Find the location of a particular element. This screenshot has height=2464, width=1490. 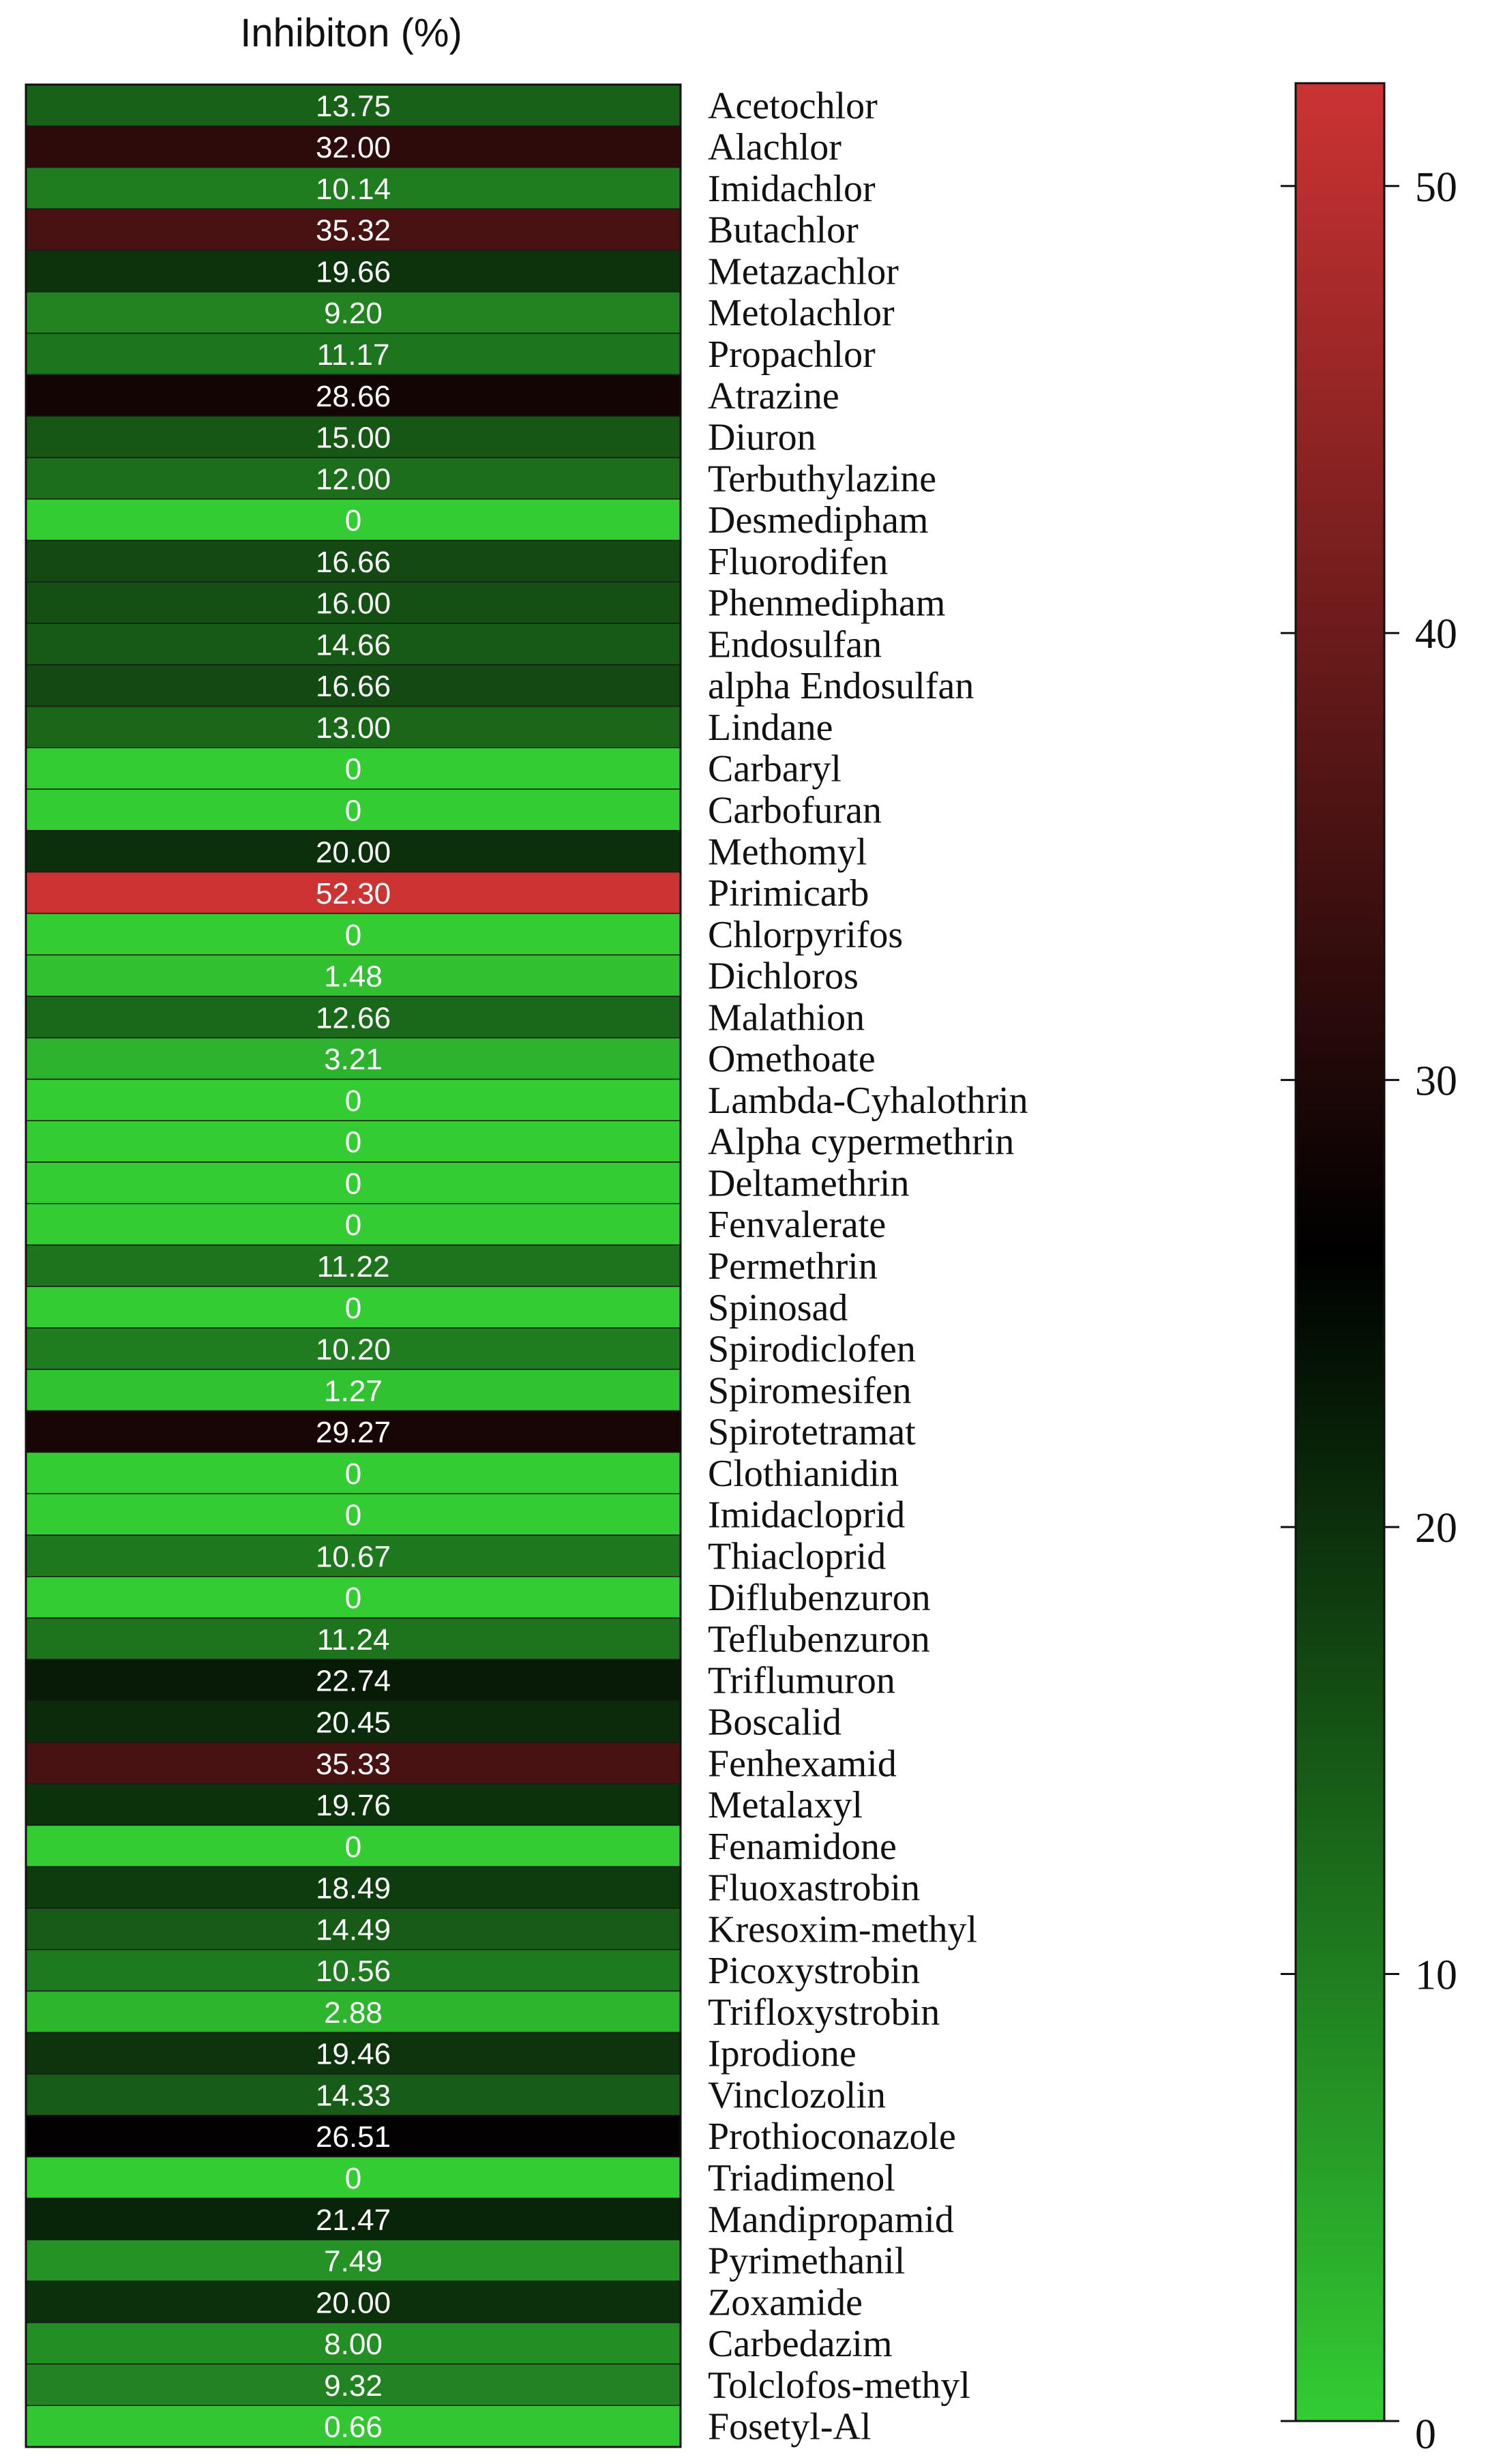

row-label: Fenamidone is located at coordinates (803, 1847).